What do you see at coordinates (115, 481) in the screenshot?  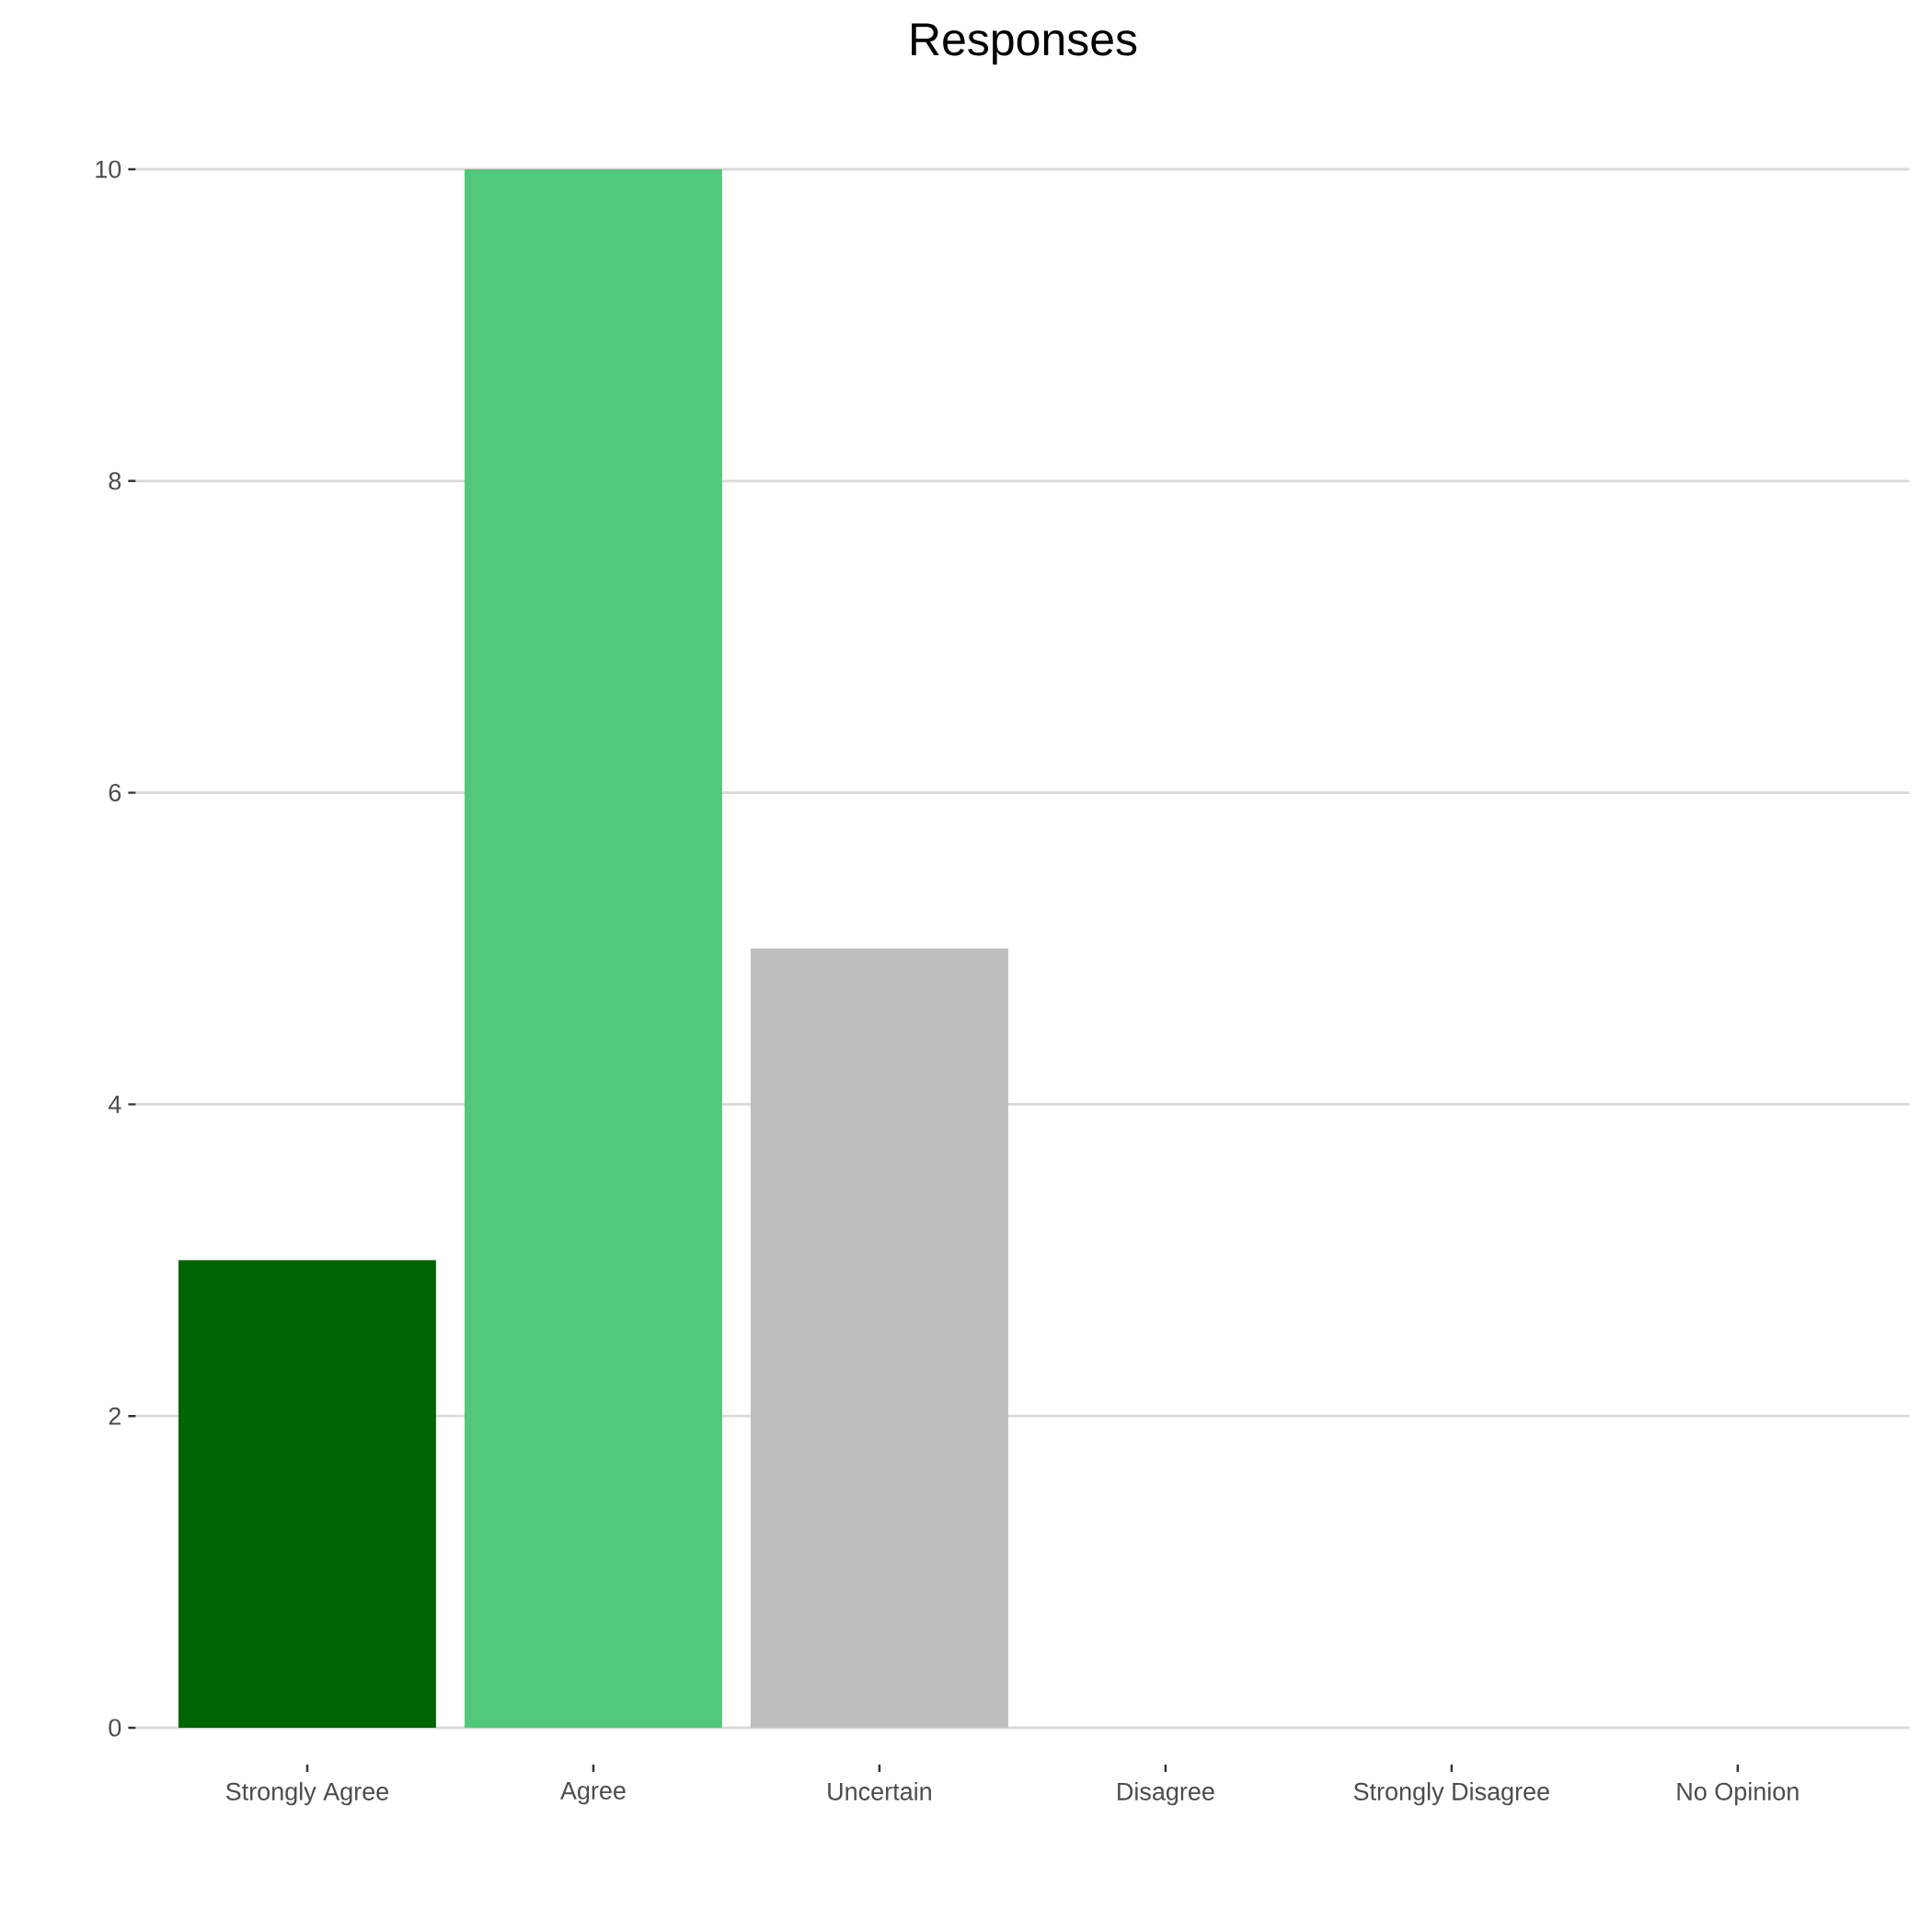 I see `y-tick-label: 8` at bounding box center [115, 481].